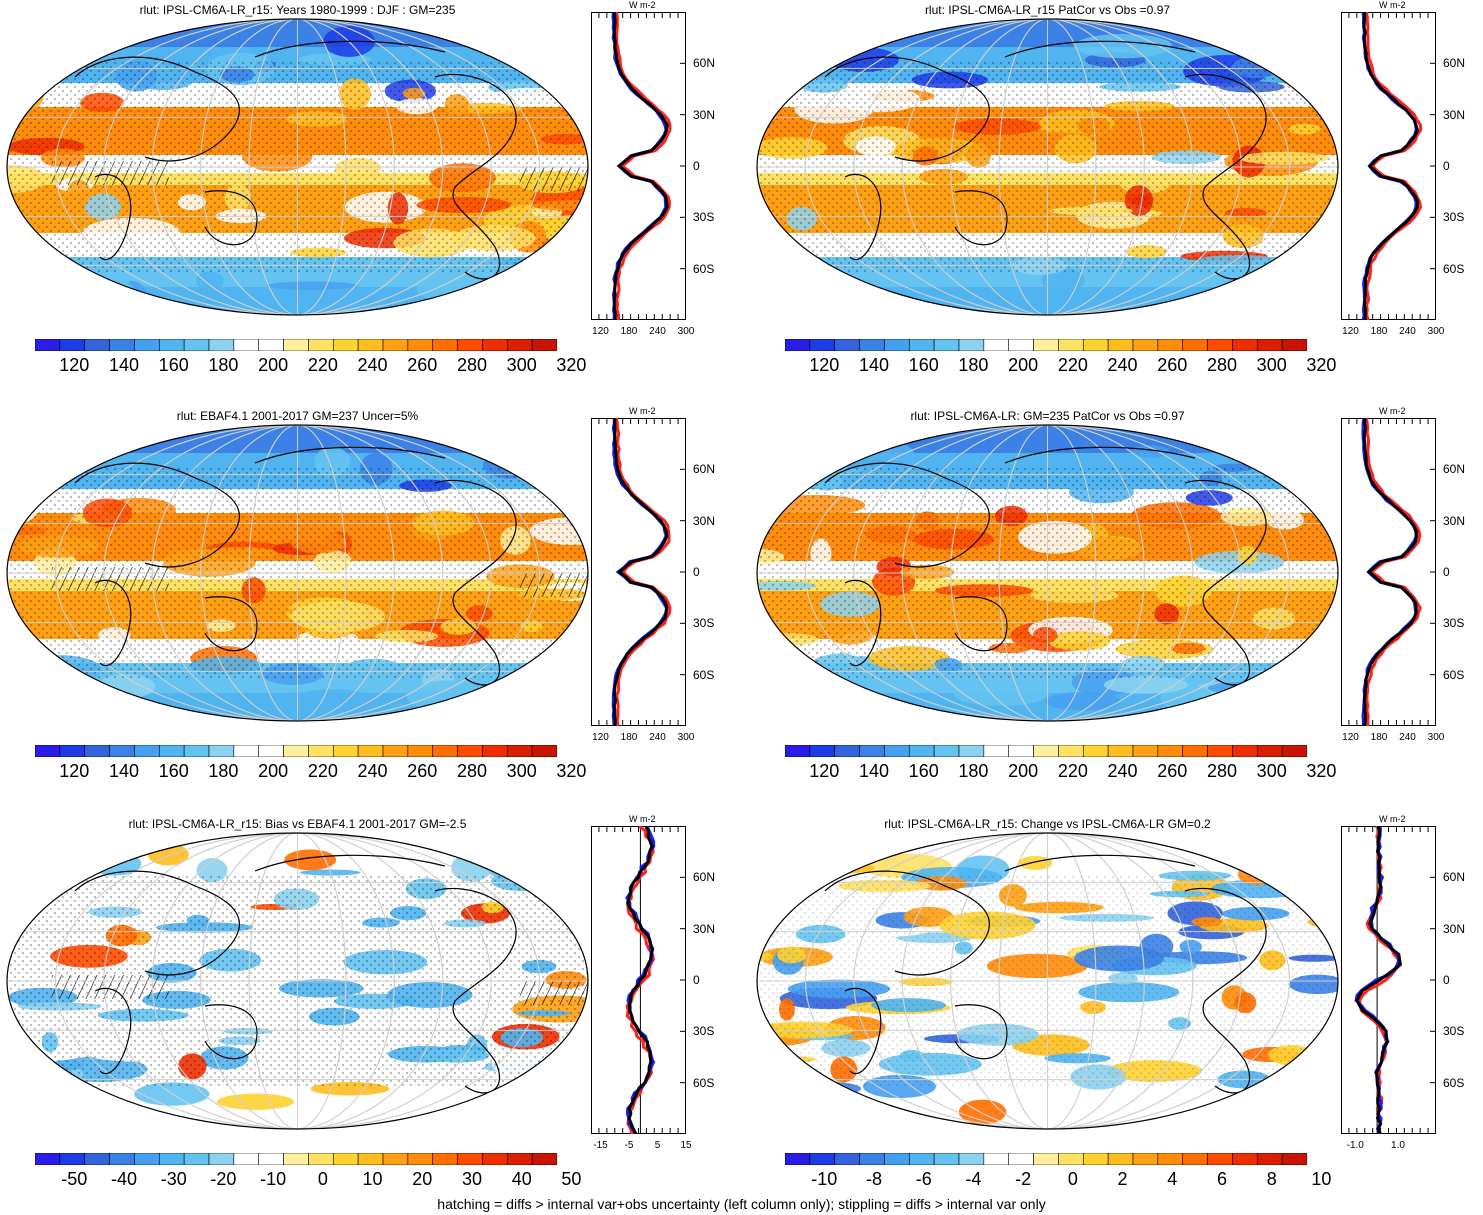  Describe the element at coordinates (629, 1145) in the screenshot. I see `profile-x-tick-label: -5` at that location.